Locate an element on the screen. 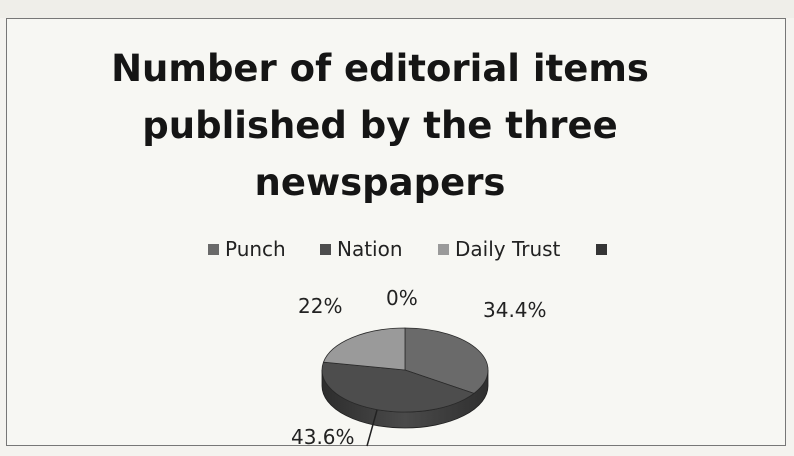 The width and height of the screenshot is (794, 456). legend-swatch-blank is located at coordinates (601, 249).